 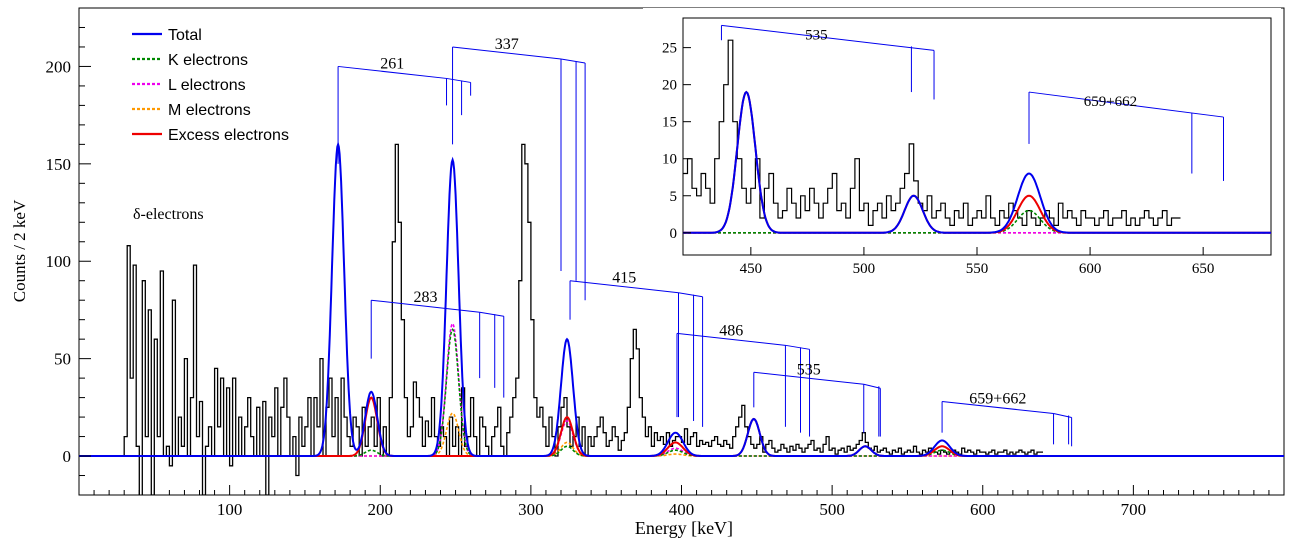 I want to click on inset-y-tick-label: 20, so click(x=669, y=86).